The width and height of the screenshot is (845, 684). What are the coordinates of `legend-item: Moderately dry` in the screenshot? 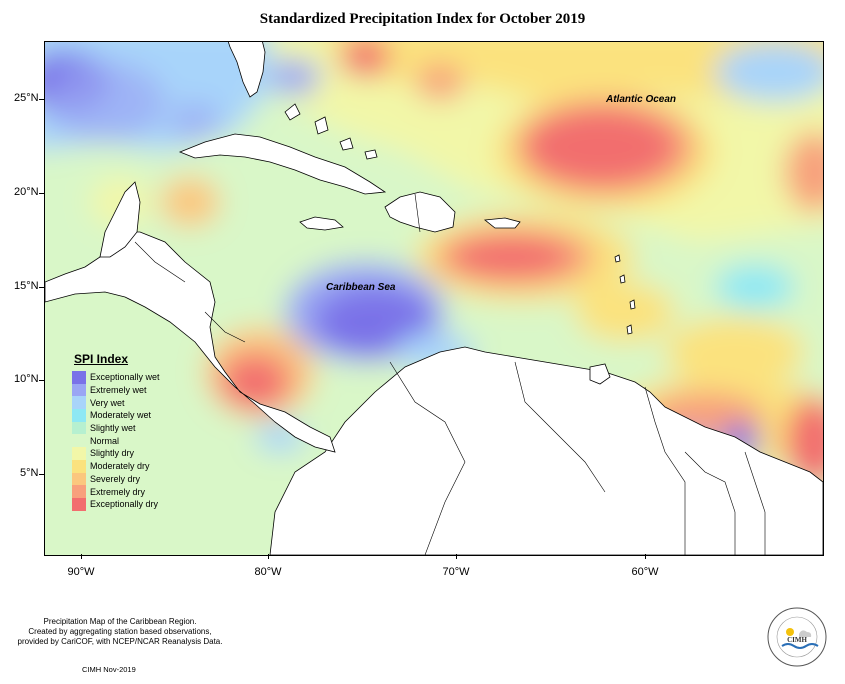 It's located at (118, 466).